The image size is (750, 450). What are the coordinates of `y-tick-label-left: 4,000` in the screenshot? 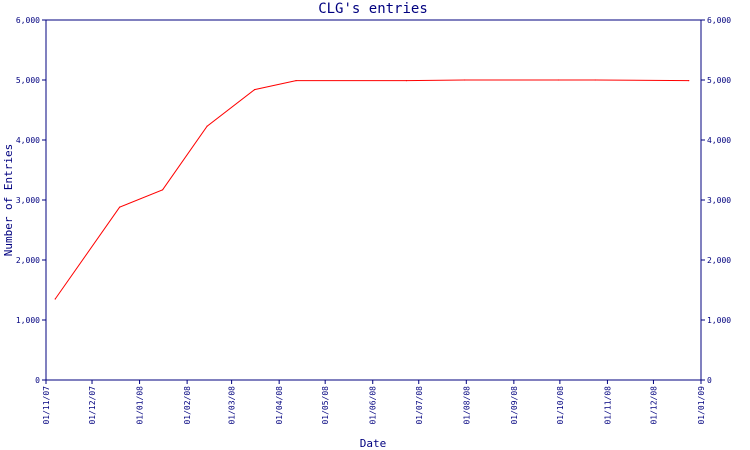 It's located at (28, 140).